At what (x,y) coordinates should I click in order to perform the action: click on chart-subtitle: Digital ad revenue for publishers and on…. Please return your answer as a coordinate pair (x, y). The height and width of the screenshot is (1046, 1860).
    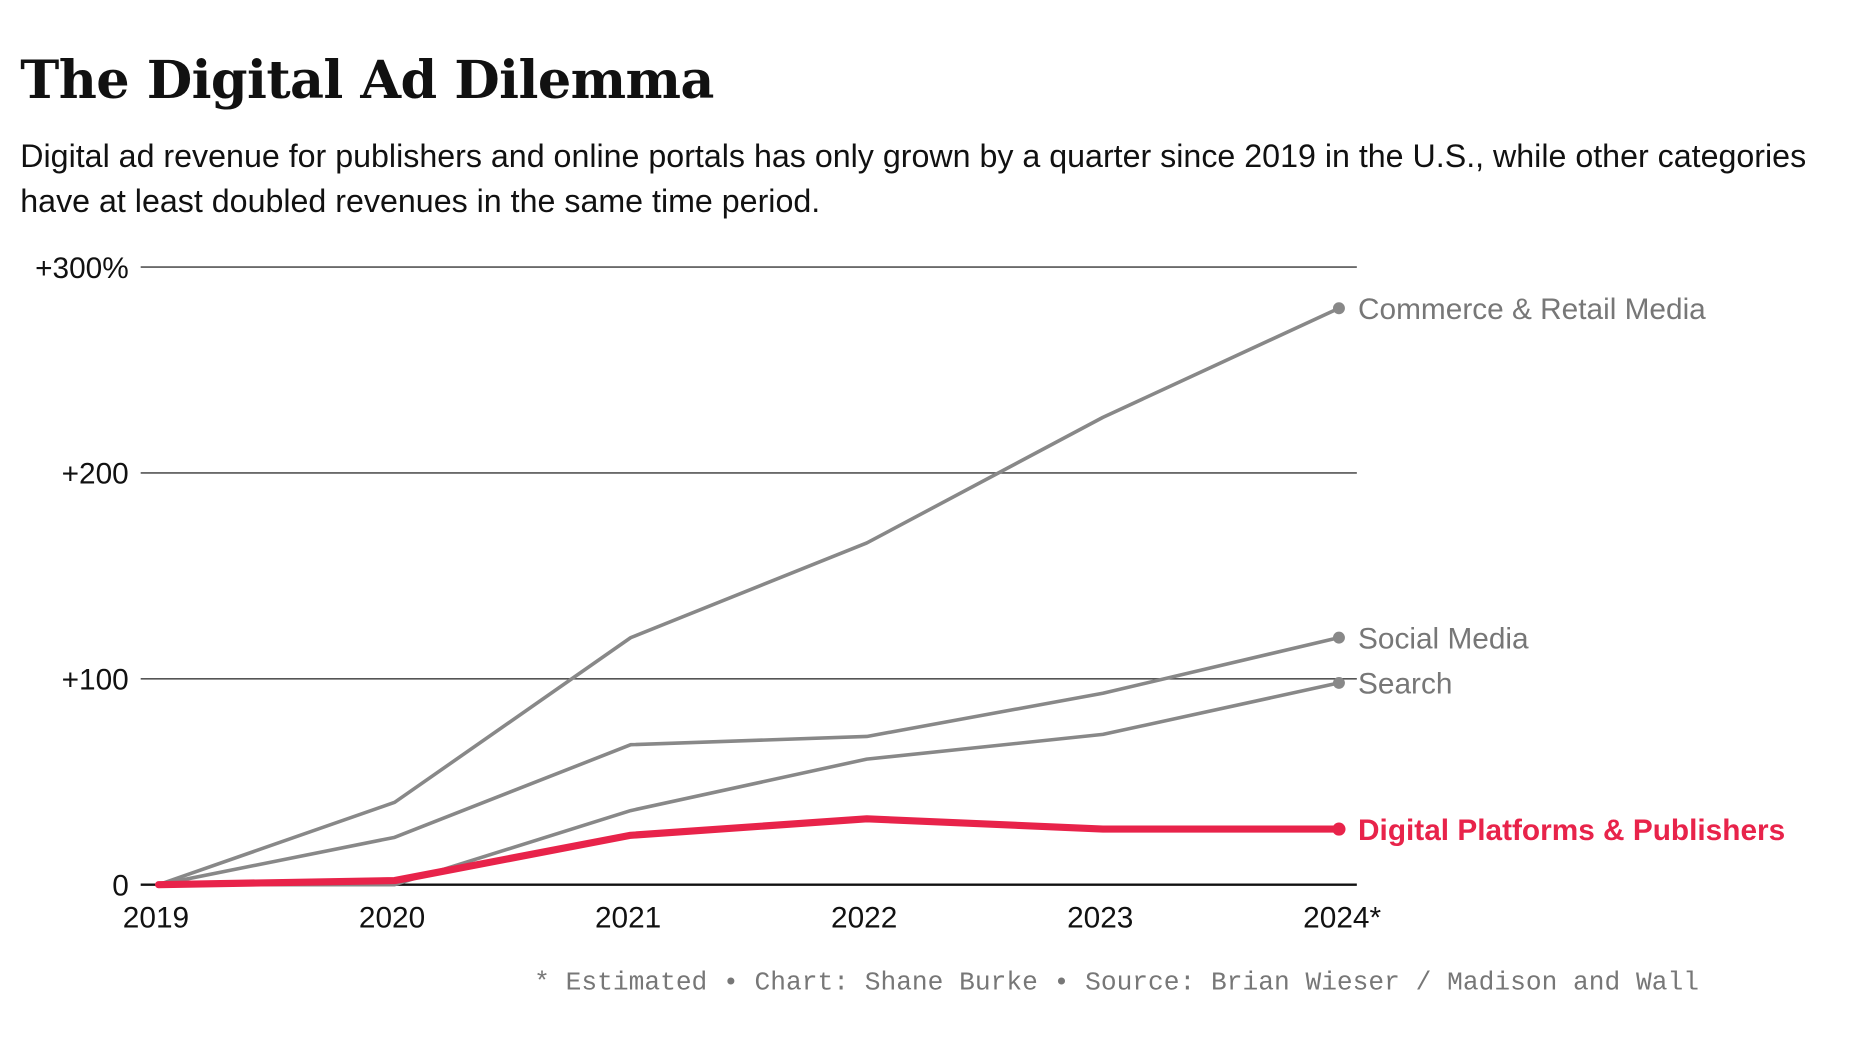
    Looking at the image, I should click on (913, 179).